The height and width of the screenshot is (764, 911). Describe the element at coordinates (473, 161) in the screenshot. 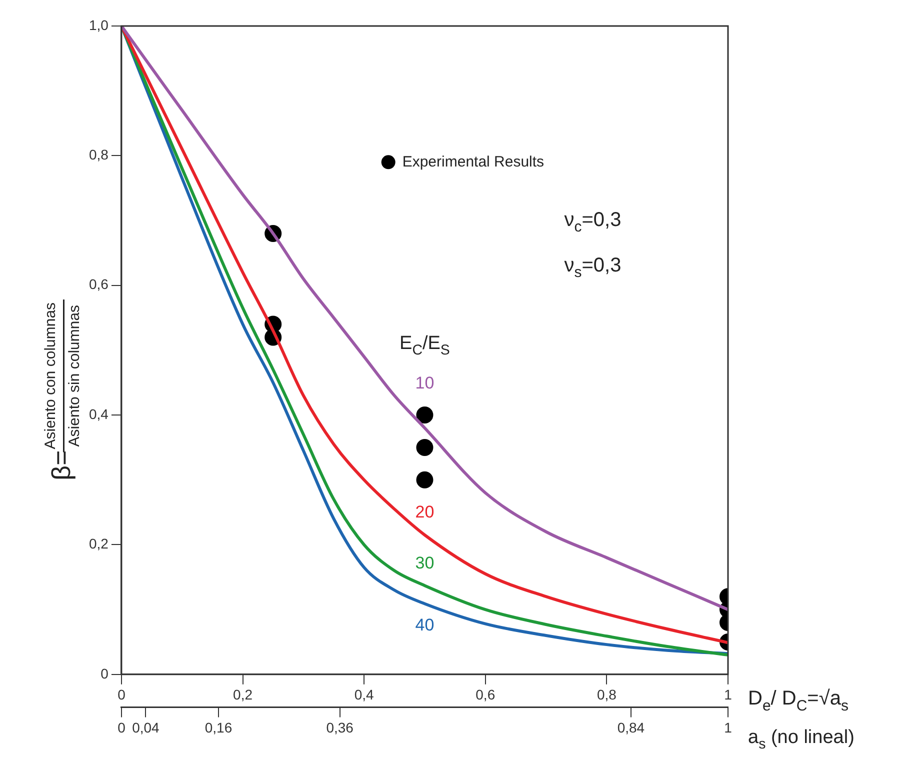

I see `legend-label: Experimental Results` at that location.